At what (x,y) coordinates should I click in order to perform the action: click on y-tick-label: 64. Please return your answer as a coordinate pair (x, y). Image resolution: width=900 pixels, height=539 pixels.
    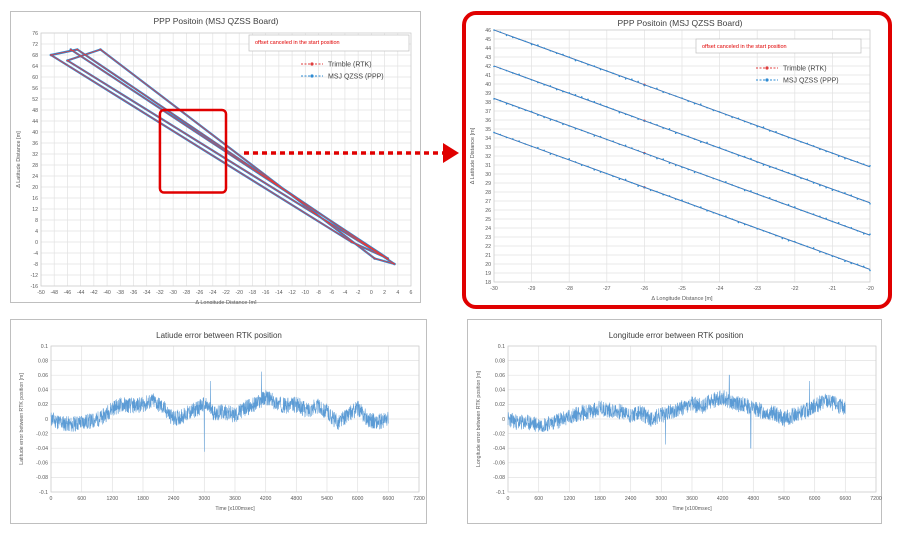
    Looking at the image, I should click on (35, 67).